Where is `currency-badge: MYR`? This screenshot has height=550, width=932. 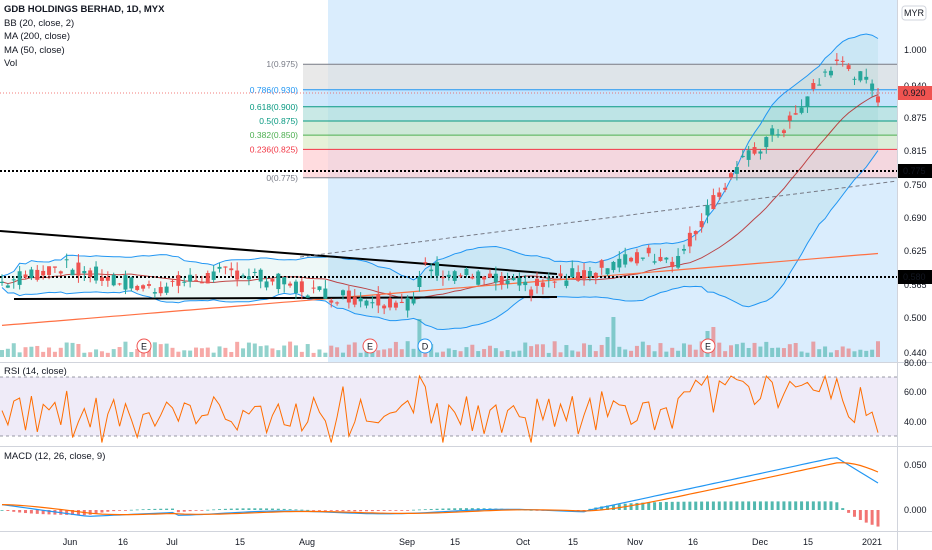 currency-badge: MYR is located at coordinates (914, 13).